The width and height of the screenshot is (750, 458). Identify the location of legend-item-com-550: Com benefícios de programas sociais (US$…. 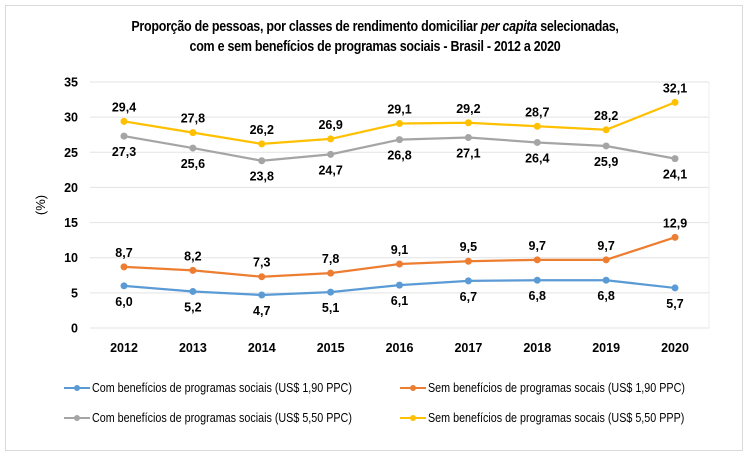
(229, 418).